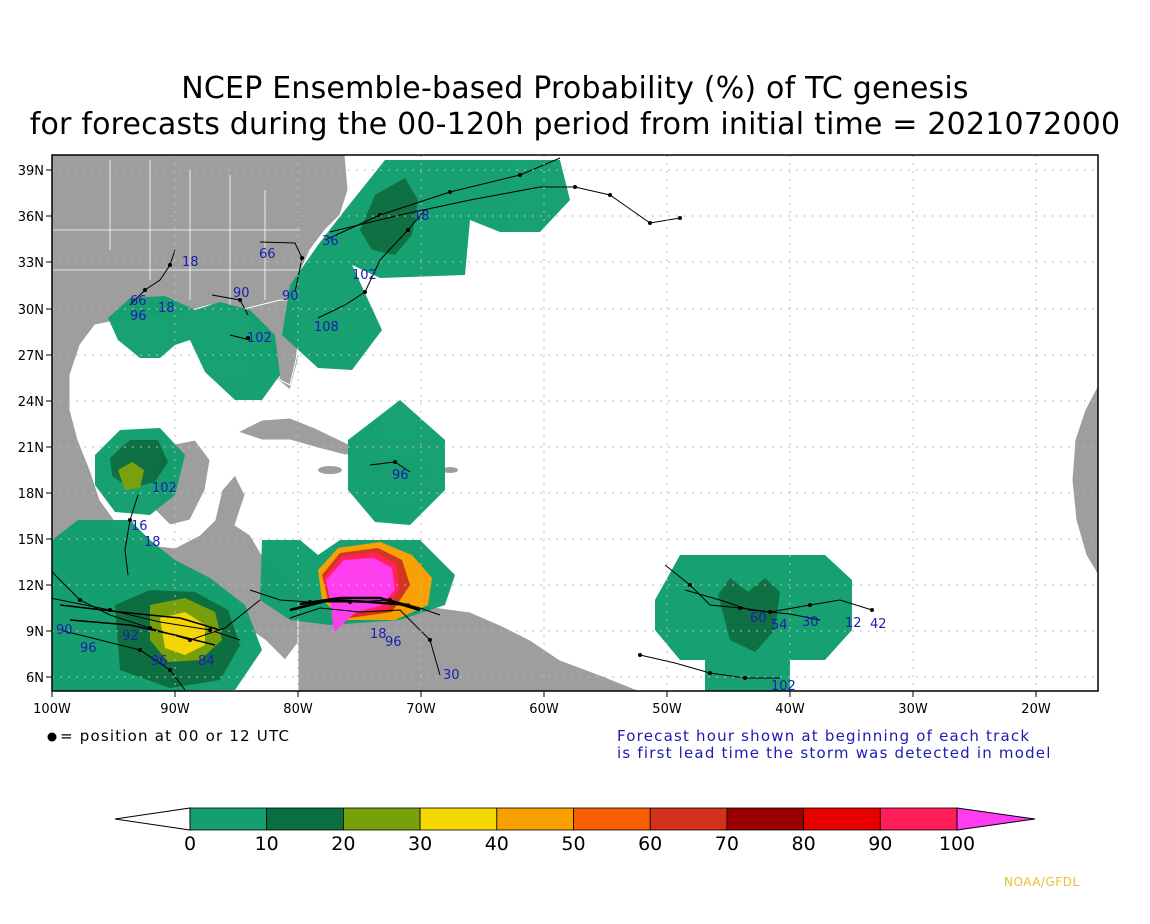  What do you see at coordinates (450, 470) in the screenshot?
I see `land-puerto-rico` at bounding box center [450, 470].